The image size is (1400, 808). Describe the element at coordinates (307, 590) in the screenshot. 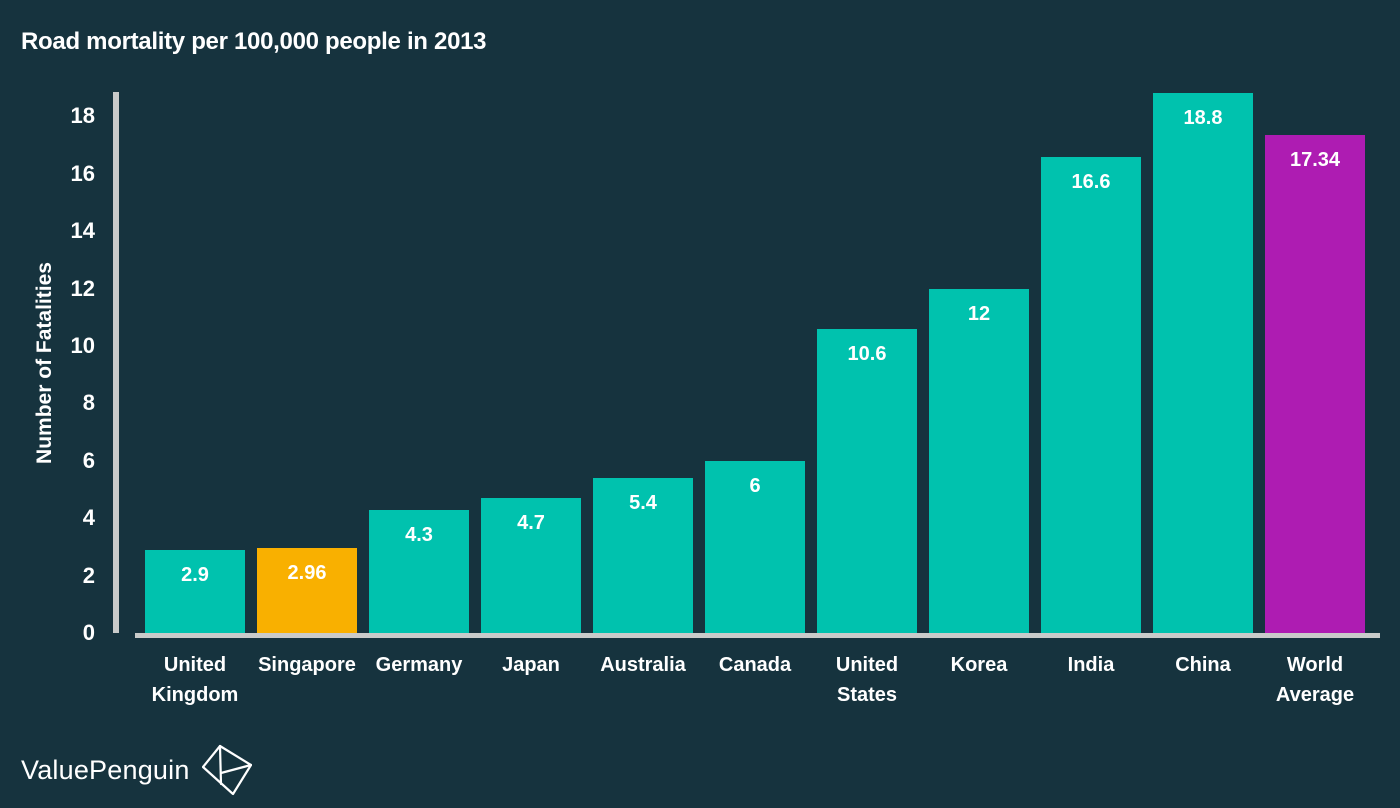

I see `bar-singapore: 2.96` at that location.